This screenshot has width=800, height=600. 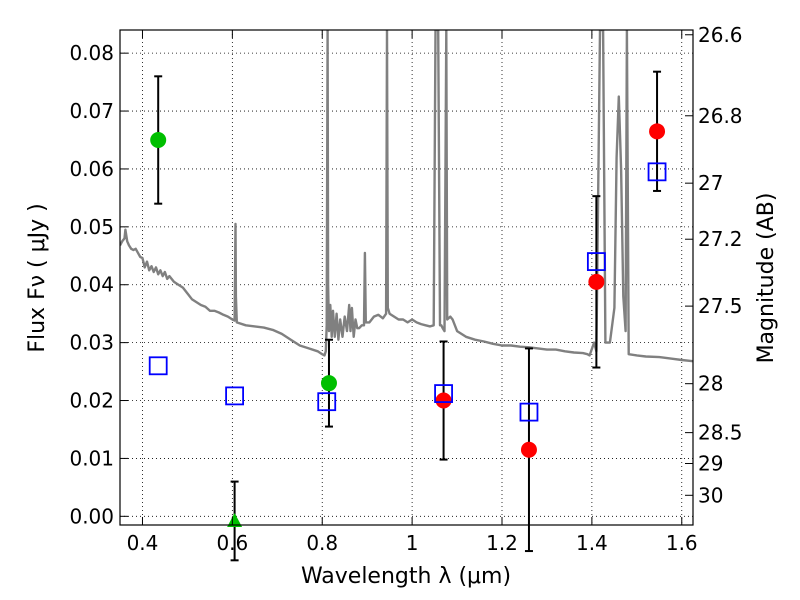 I want to click on y2-tick-label: 26.8, so click(x=720, y=116).